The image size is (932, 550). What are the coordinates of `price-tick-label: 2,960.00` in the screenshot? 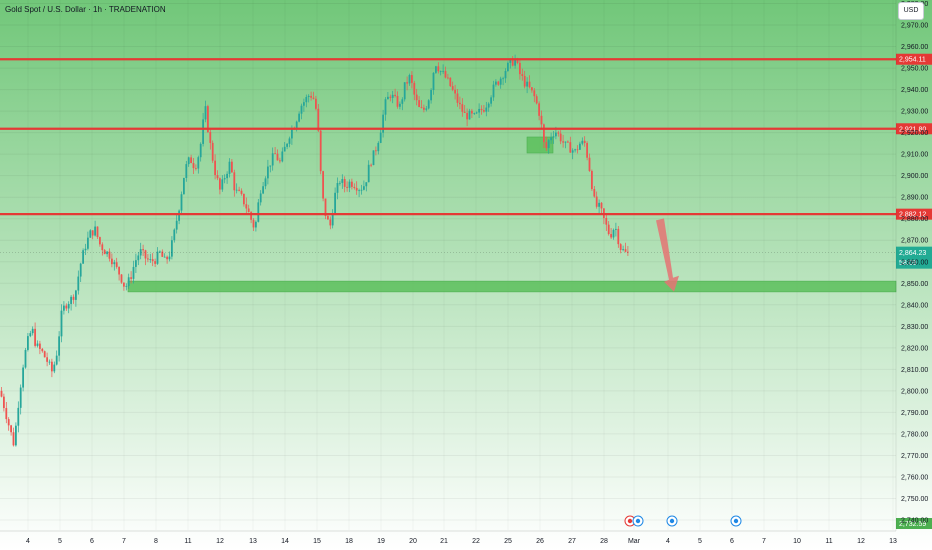 It's located at (914, 47).